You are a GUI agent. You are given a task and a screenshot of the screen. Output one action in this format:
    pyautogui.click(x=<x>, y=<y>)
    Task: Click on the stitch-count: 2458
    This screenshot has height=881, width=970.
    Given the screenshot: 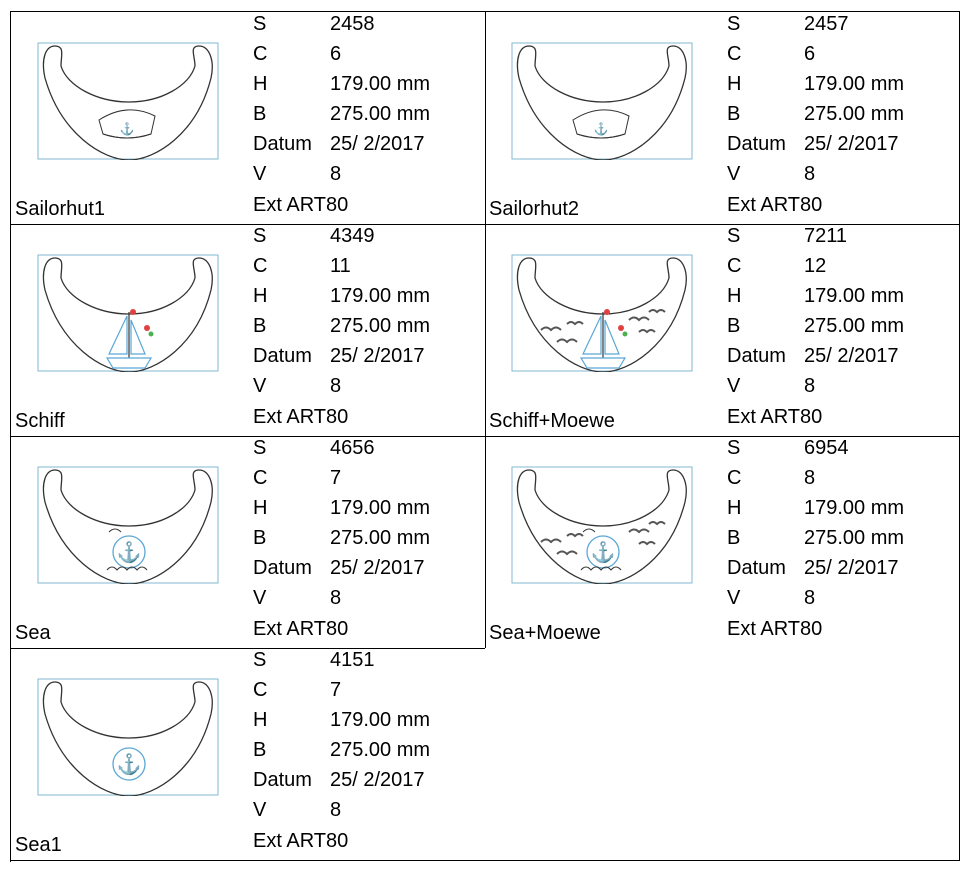 What is the action you would take?
    pyautogui.click(x=352, y=24)
    